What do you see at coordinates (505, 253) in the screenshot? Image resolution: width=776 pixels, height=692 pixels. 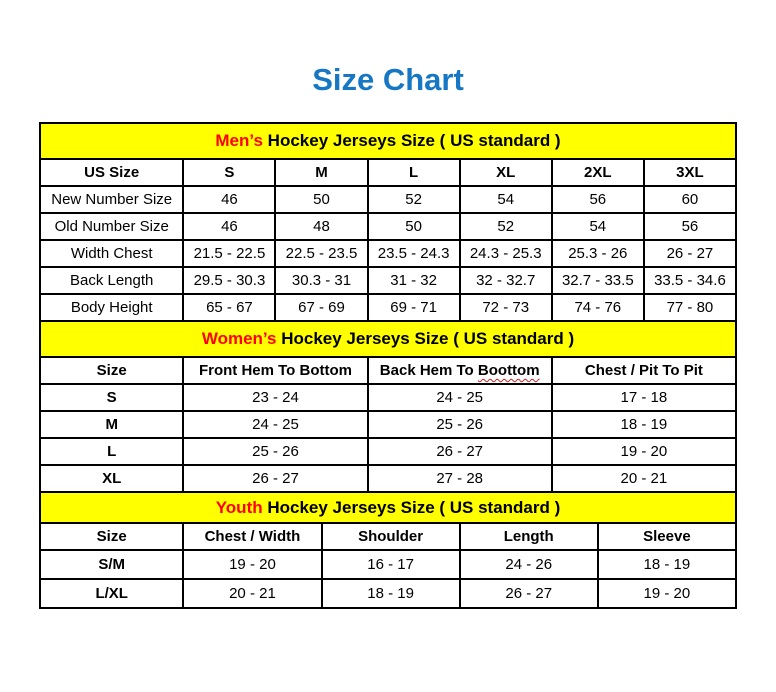 I see `size-cell: 24.3 - 25.3` at bounding box center [505, 253].